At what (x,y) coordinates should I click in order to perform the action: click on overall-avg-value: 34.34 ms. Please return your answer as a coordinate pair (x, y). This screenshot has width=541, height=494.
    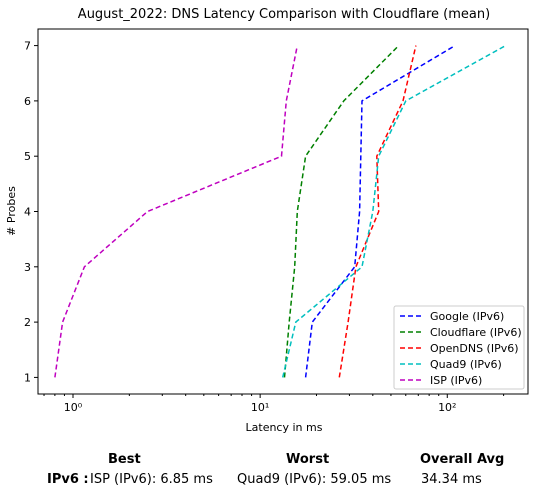
    Looking at the image, I should click on (451, 479).